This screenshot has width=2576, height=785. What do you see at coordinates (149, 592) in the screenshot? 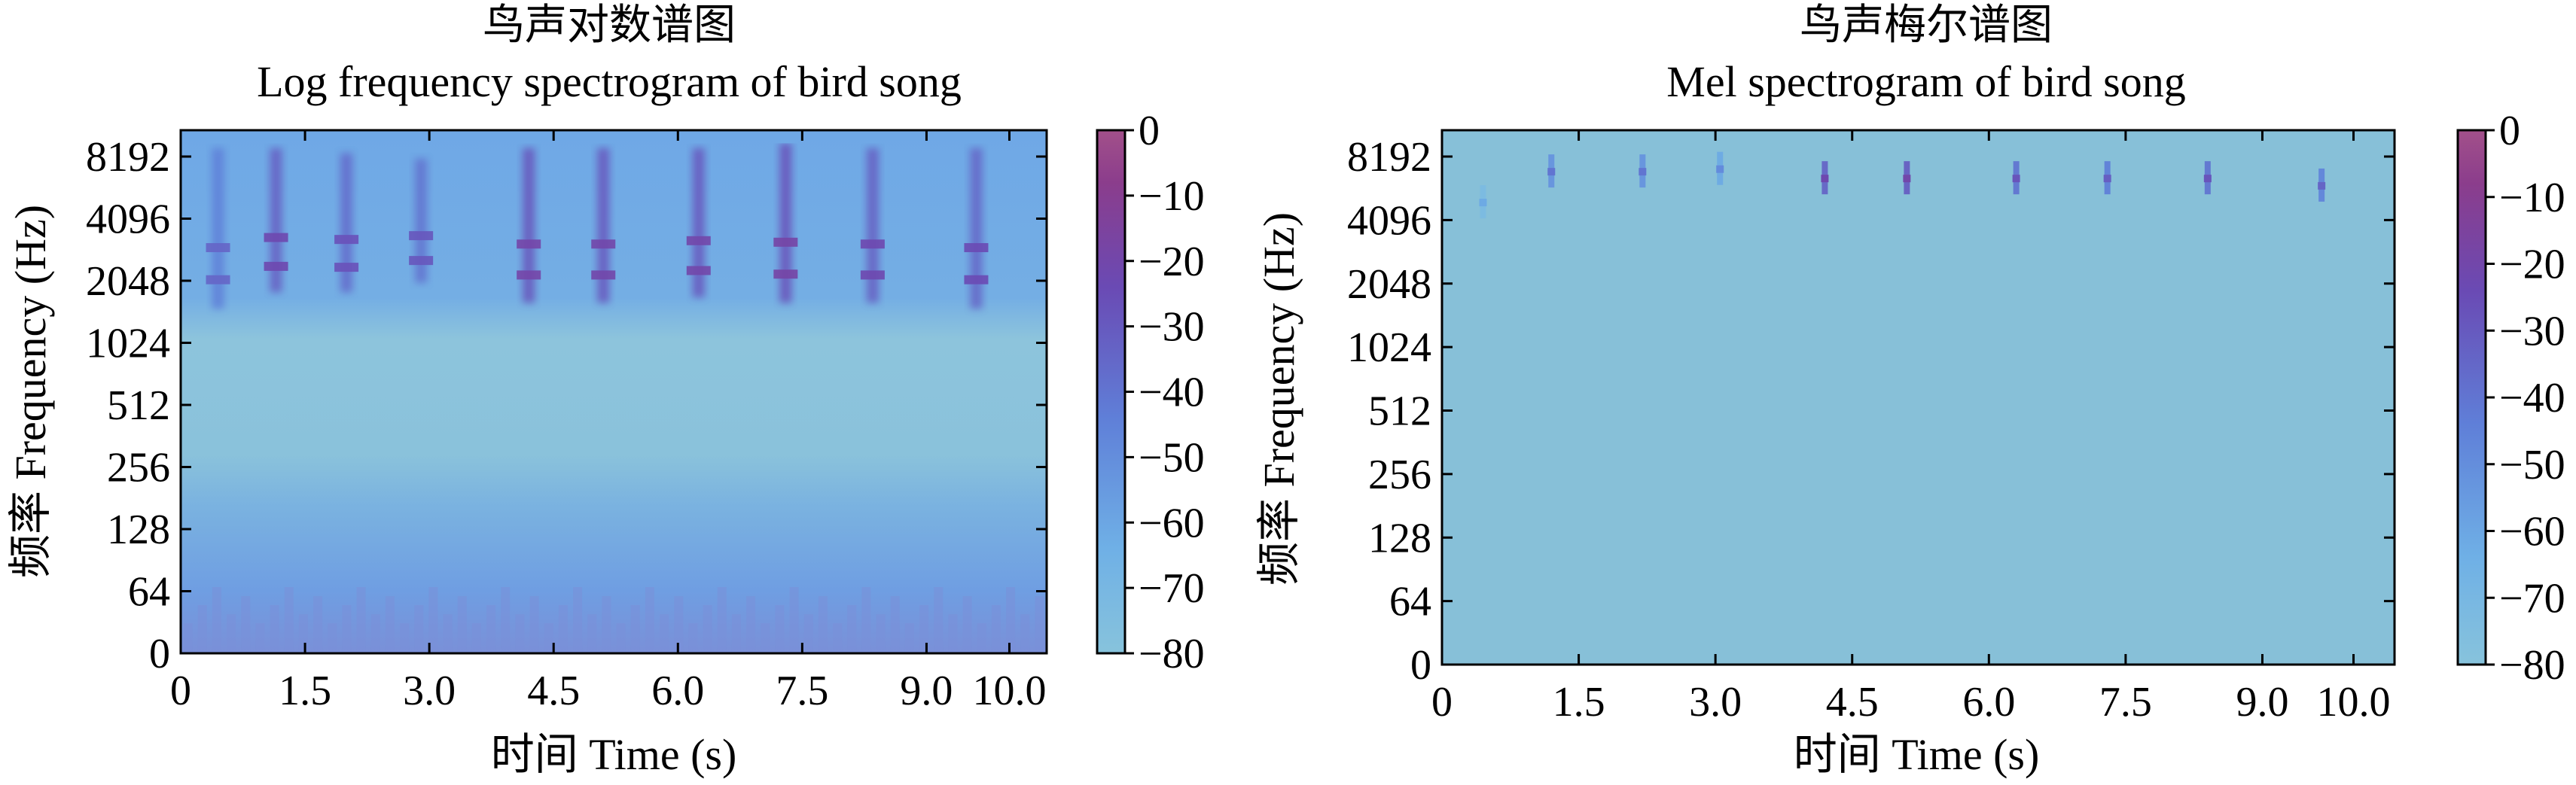
I see `y-tick-label: 64` at bounding box center [149, 592].